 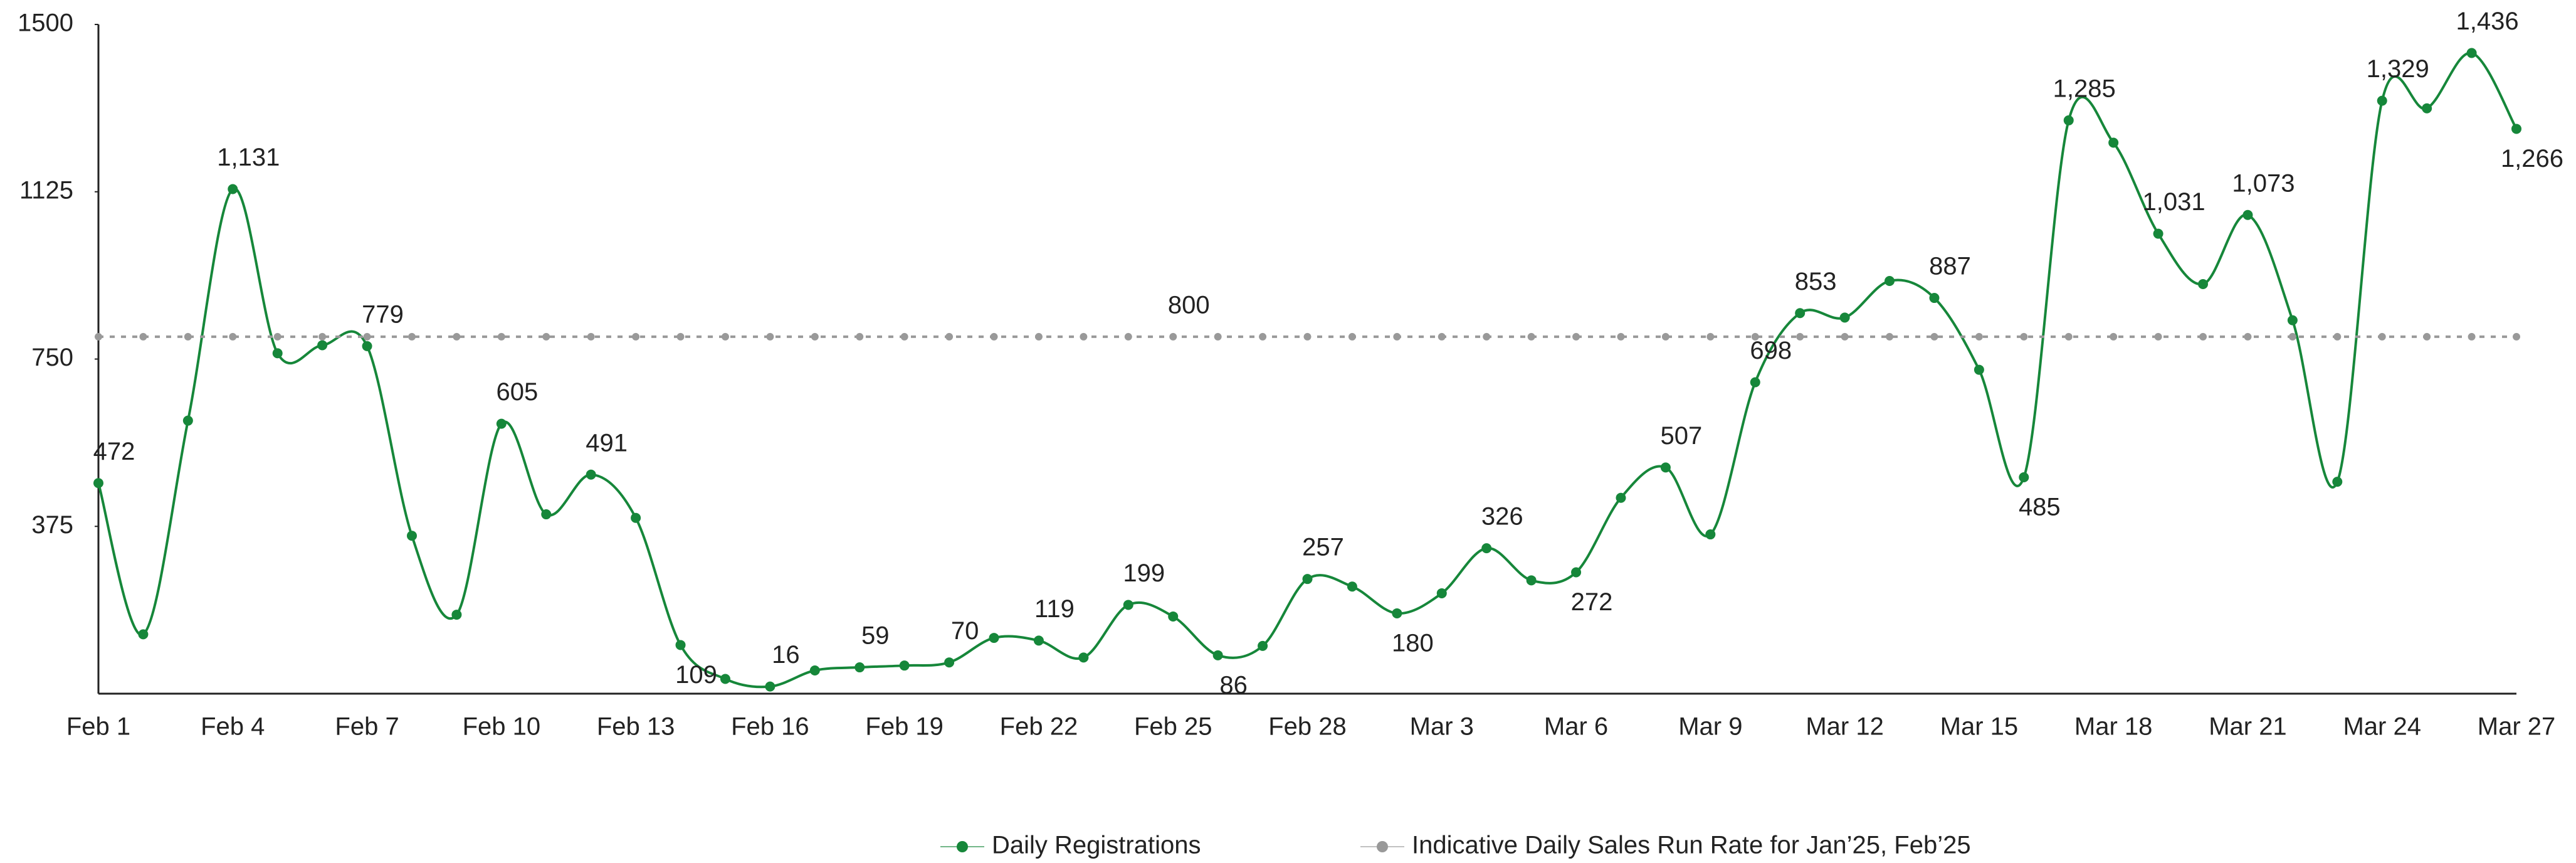 What do you see at coordinates (502, 727) in the screenshot?
I see `x-tick-label: Feb 10` at bounding box center [502, 727].